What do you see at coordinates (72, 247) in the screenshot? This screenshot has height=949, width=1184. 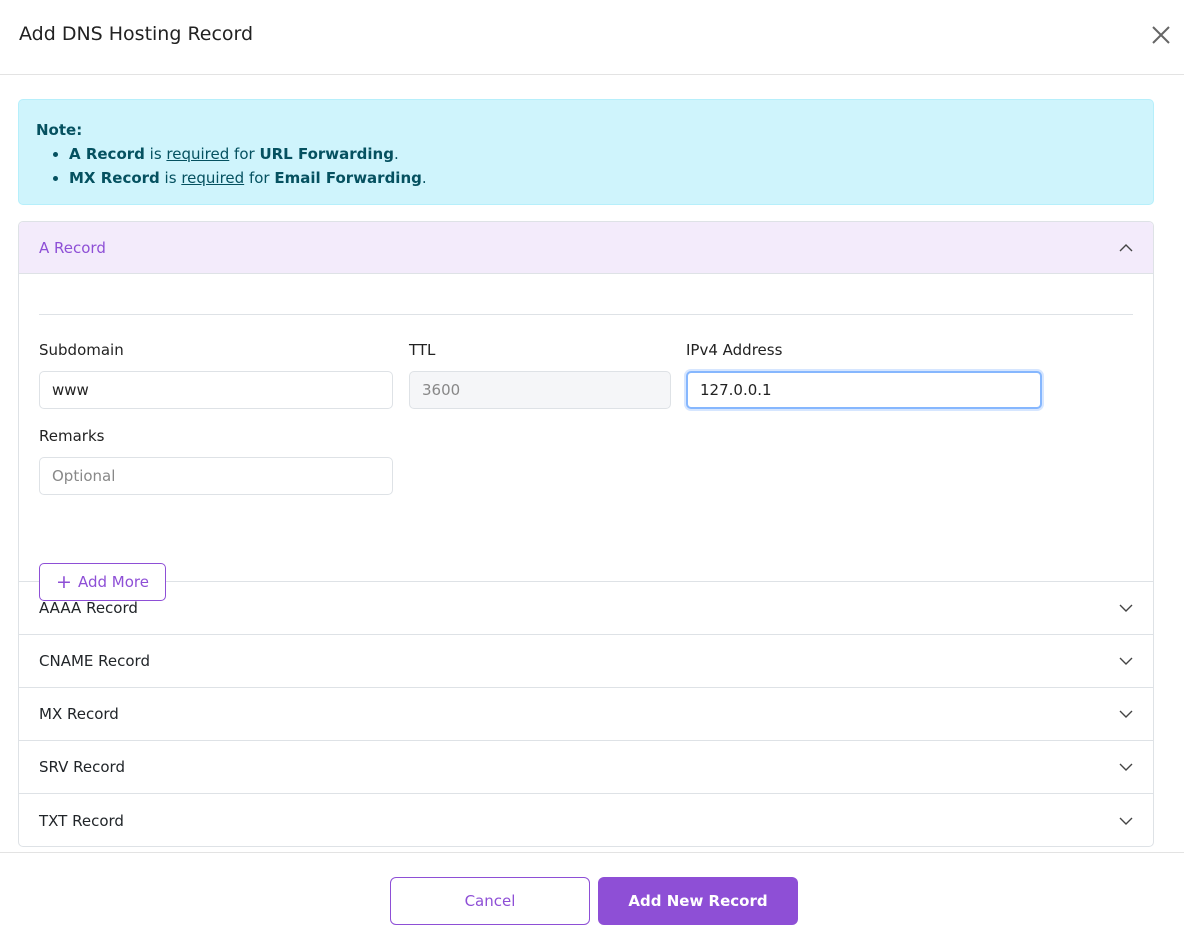 I see `accordion-title: A Record` at bounding box center [72, 247].